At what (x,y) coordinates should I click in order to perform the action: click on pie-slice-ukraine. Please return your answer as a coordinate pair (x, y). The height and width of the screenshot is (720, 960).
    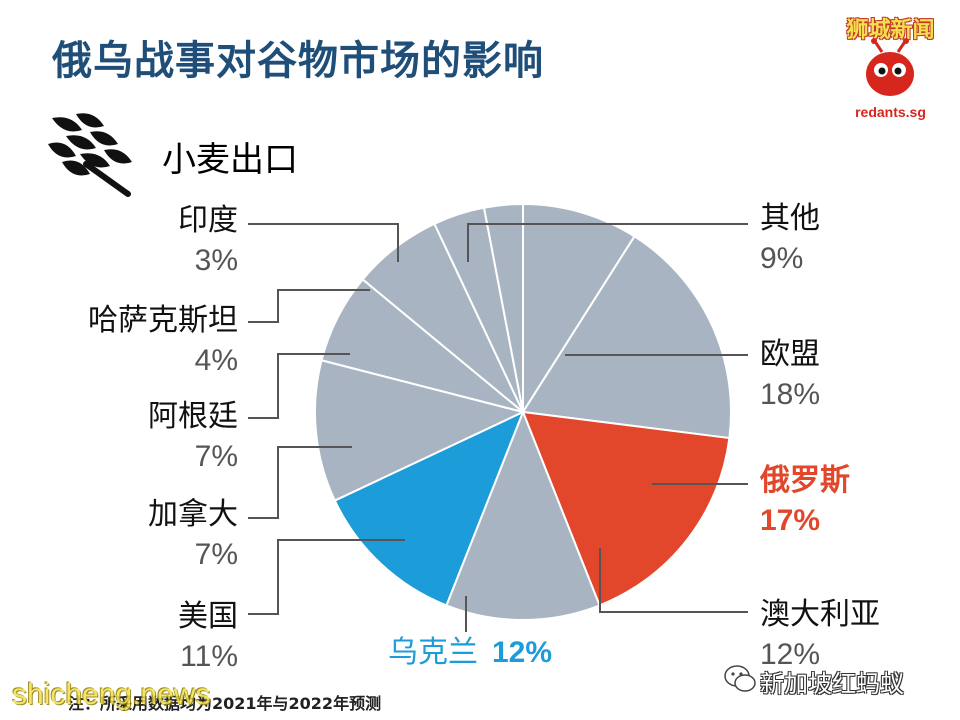
    Looking at the image, I should click on (429, 508).